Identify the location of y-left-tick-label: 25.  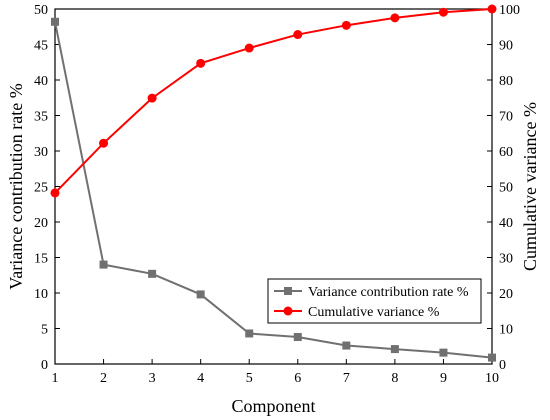
(41, 188).